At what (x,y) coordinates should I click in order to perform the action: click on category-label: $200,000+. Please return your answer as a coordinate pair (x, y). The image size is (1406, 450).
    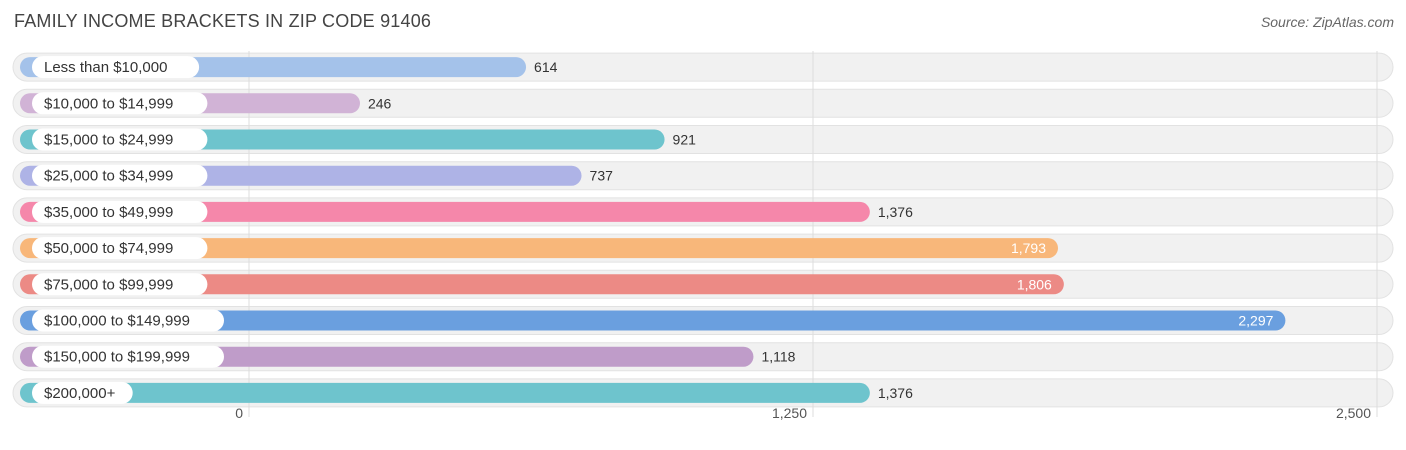
    Looking at the image, I should click on (80, 393).